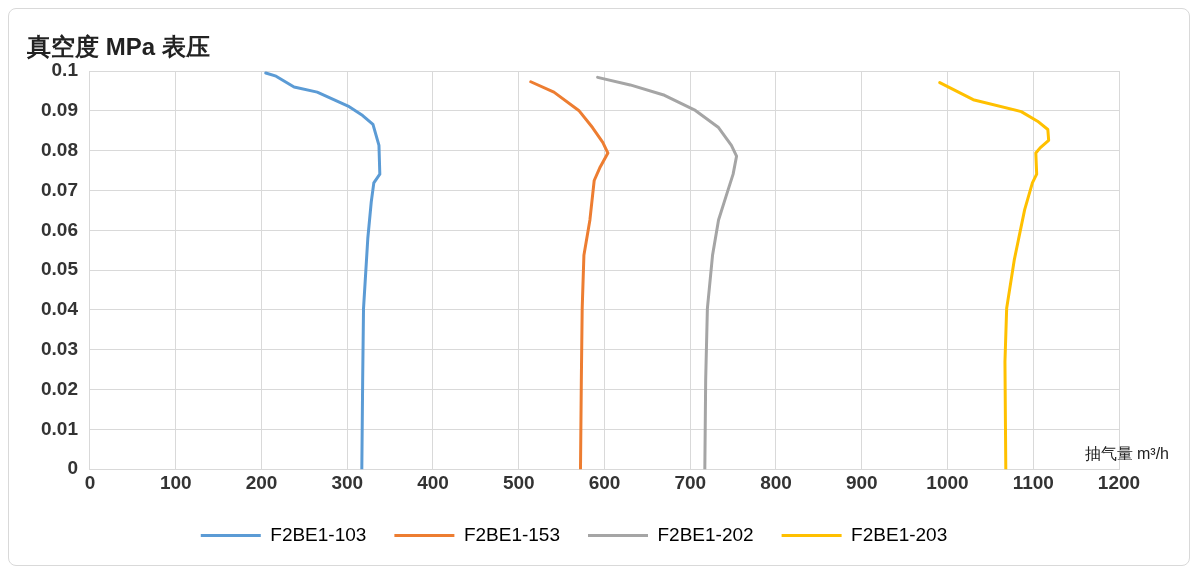 This screenshot has height=576, width=1200. What do you see at coordinates (690, 482) in the screenshot?
I see `x-tick-label: 700` at bounding box center [690, 482].